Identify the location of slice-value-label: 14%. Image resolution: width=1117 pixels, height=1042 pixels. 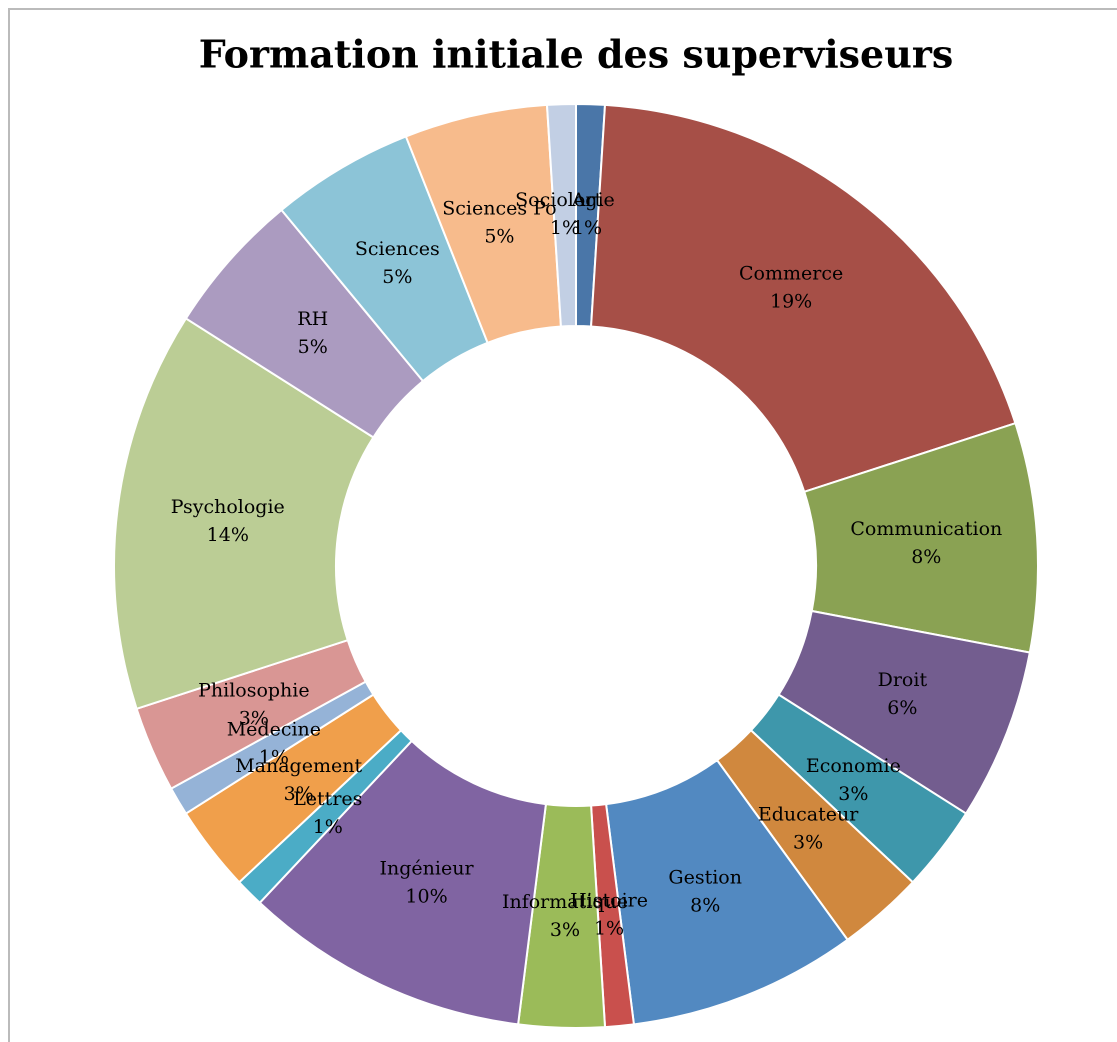
(228, 535).